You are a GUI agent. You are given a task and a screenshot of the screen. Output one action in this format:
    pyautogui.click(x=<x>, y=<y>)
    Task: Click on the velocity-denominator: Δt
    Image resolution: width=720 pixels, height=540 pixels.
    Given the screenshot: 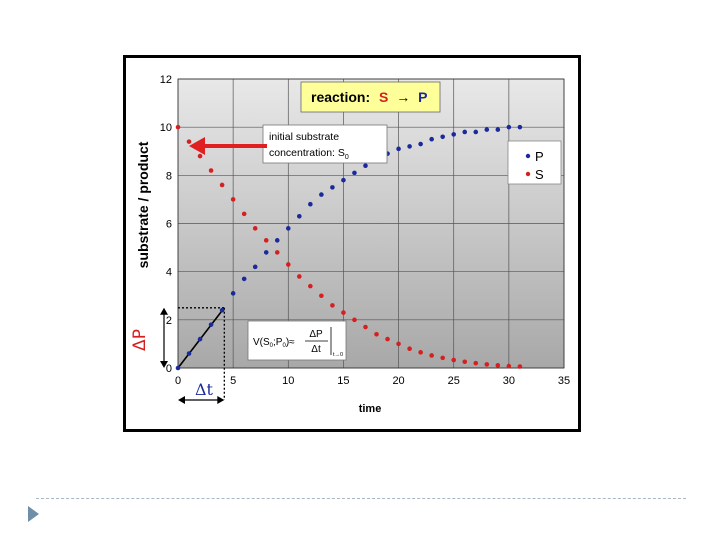 What is the action you would take?
    pyautogui.click(x=316, y=349)
    